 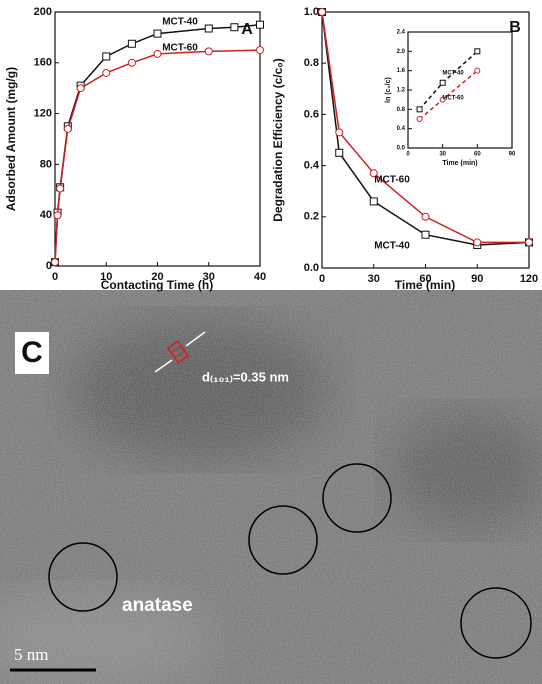 What do you see at coordinates (157, 285) in the screenshot?
I see `x-axis-label: Contacting Time (h)` at bounding box center [157, 285].